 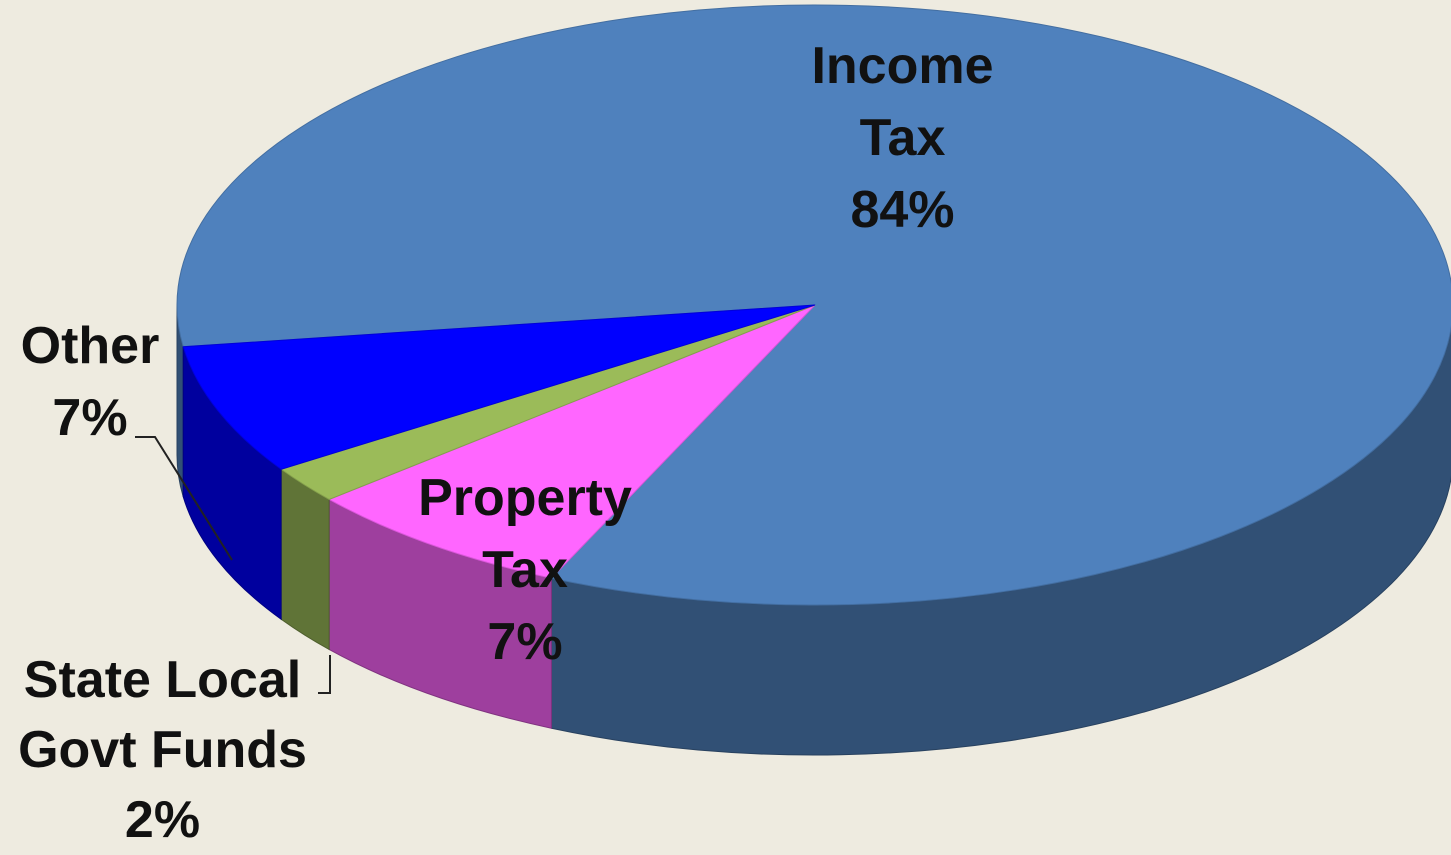 What do you see at coordinates (162, 715) in the screenshot?
I see `category-label: State Local Govt Funds` at bounding box center [162, 715].